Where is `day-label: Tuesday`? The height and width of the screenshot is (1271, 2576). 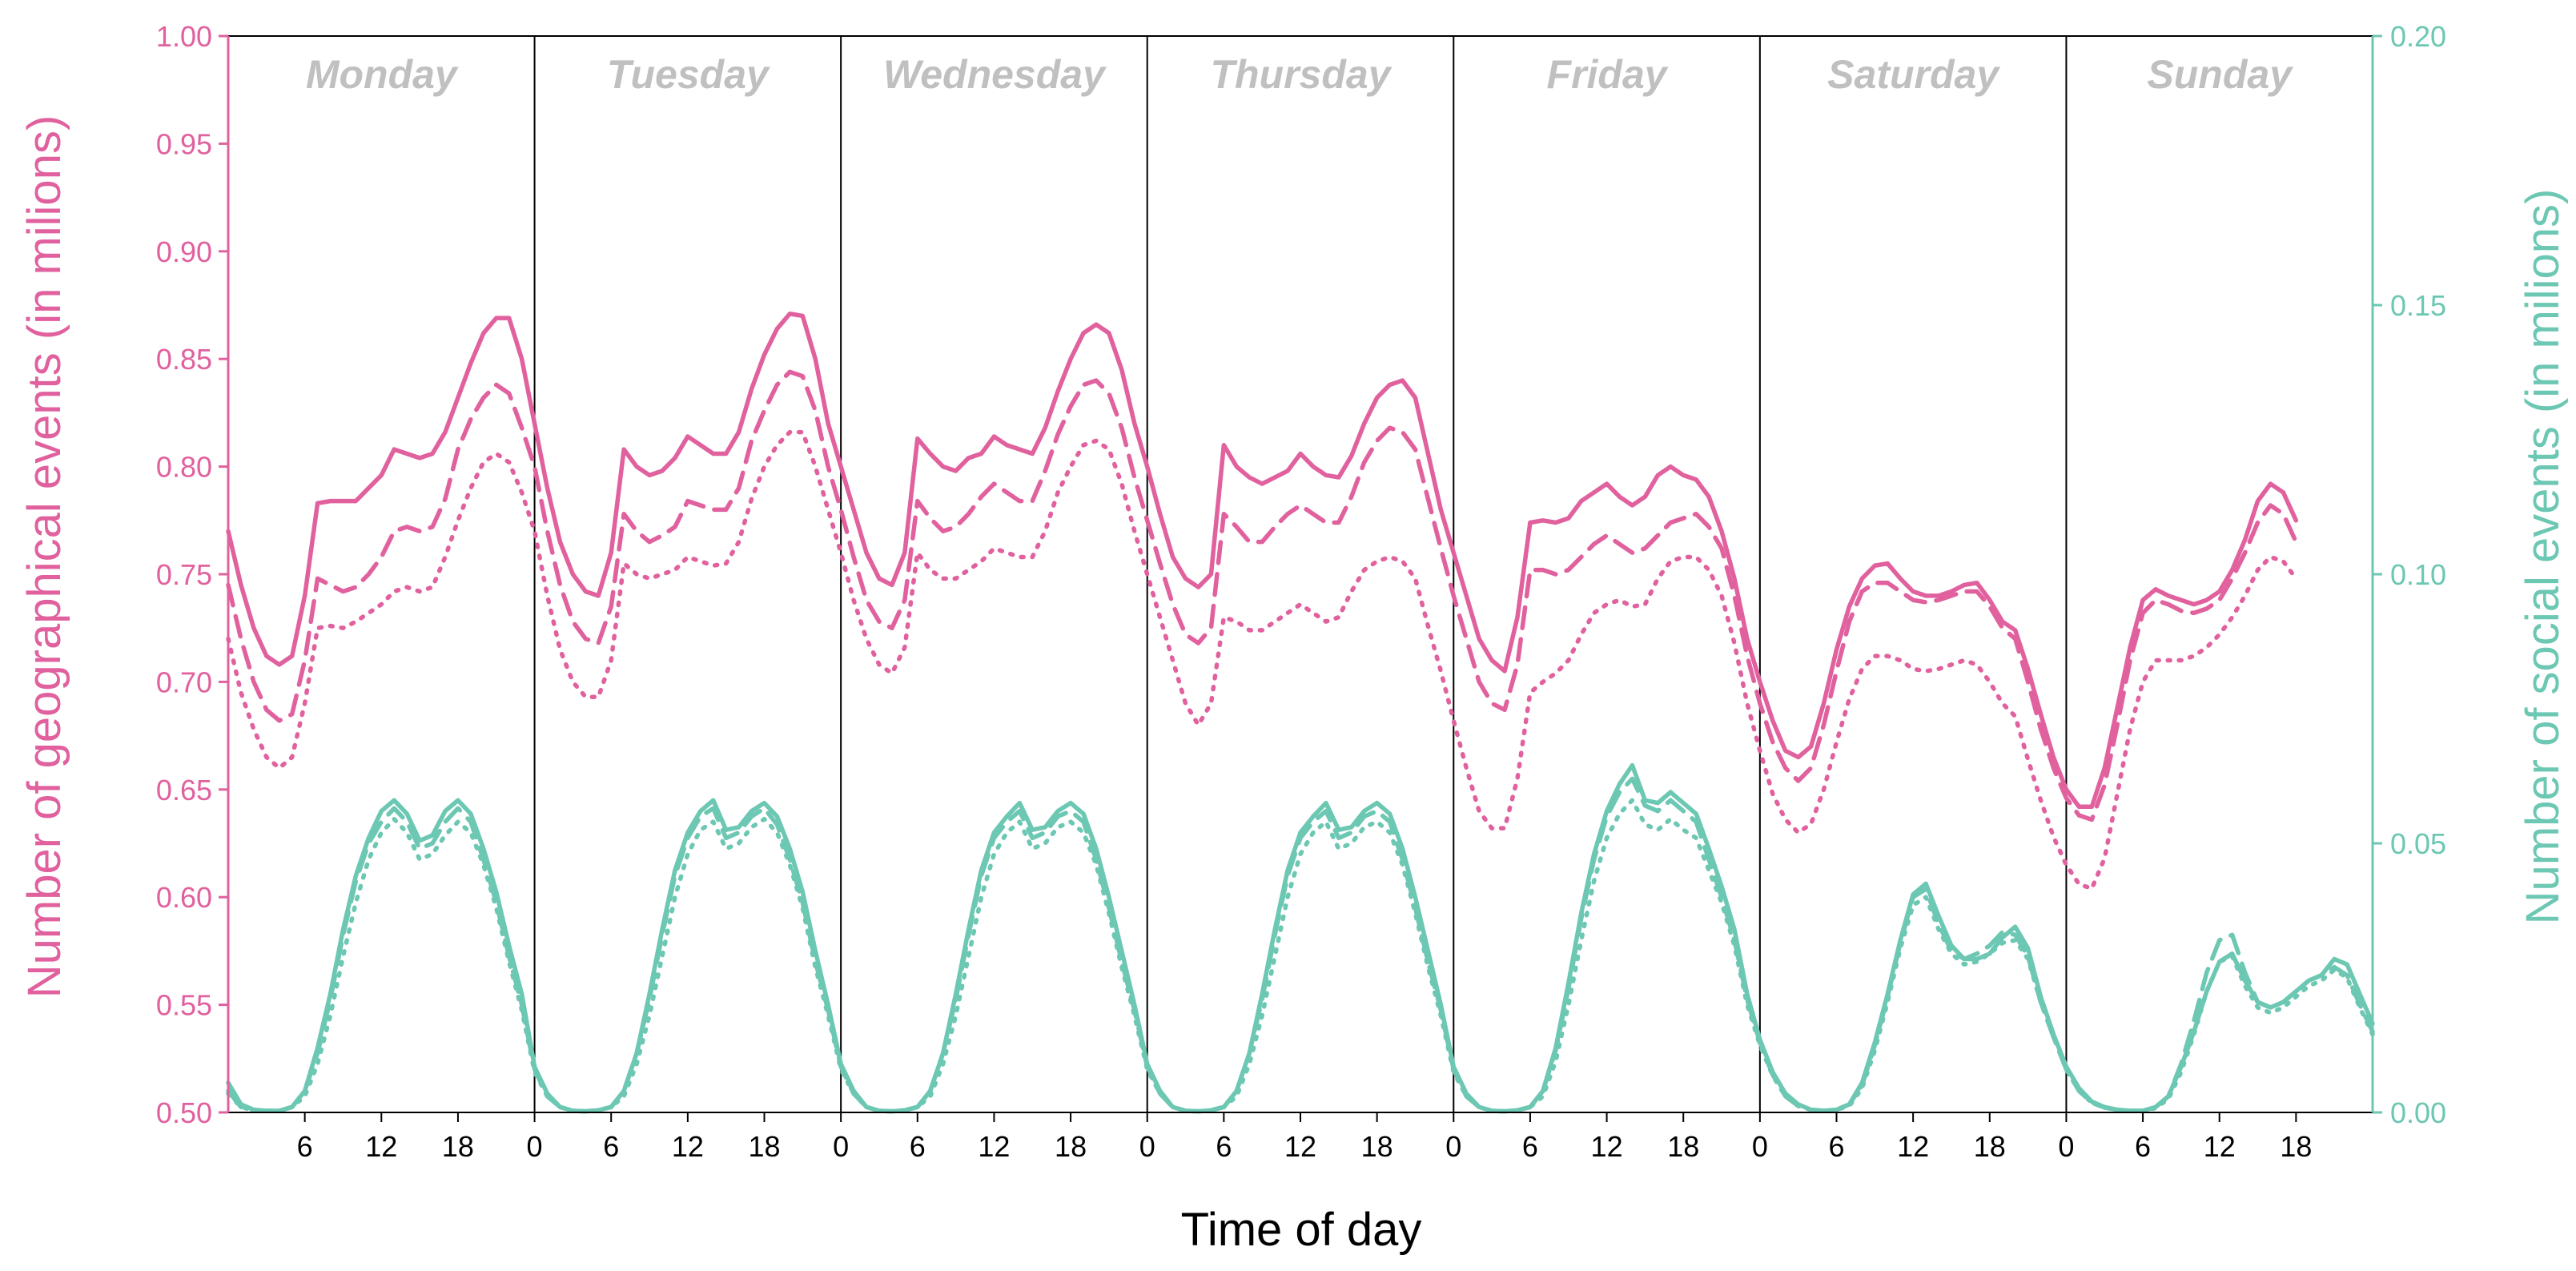 day-label: Tuesday is located at coordinates (688, 74).